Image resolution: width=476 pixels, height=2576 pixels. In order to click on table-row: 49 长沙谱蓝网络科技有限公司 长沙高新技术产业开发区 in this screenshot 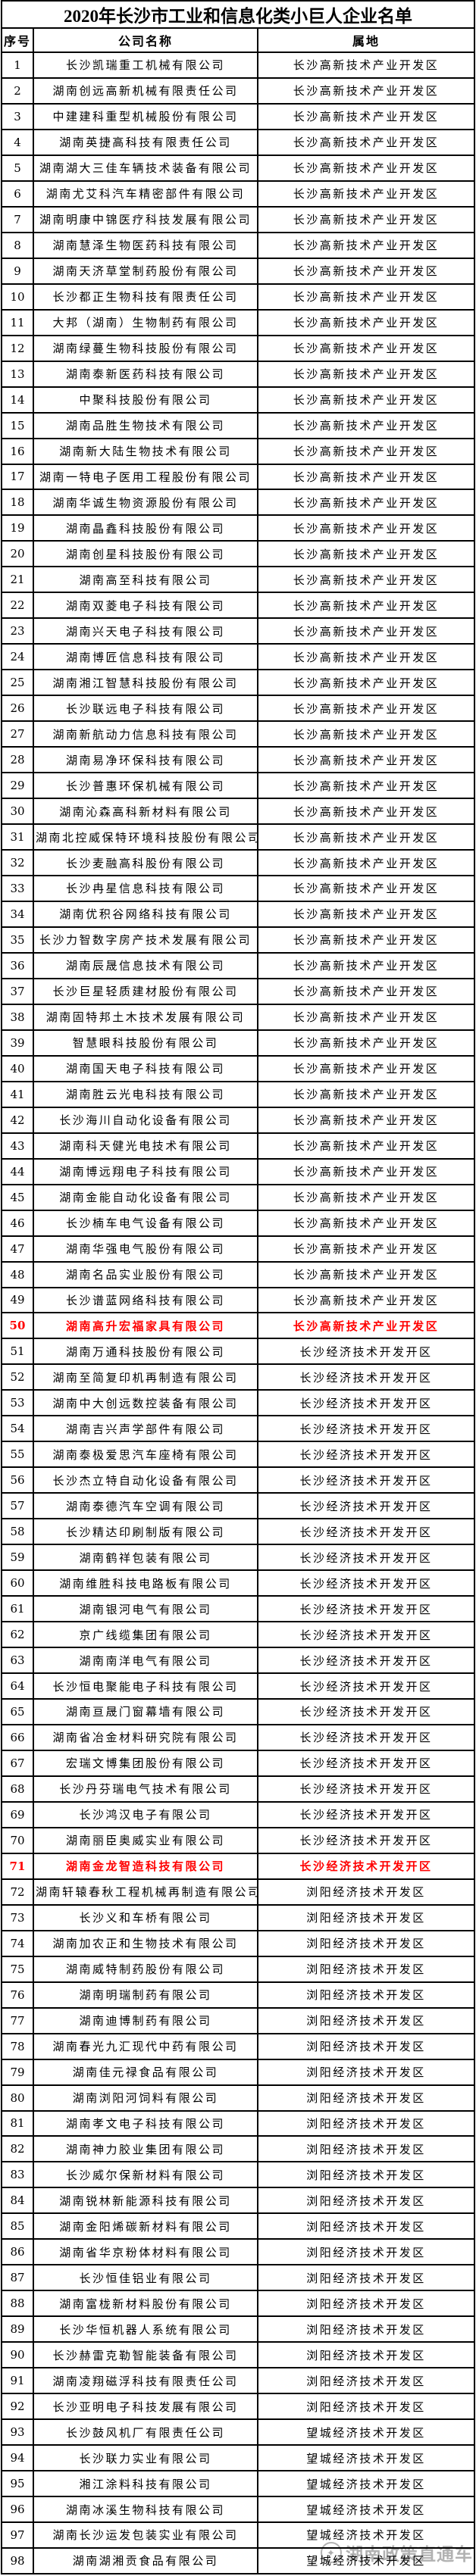, I will do `click(238, 1300)`.